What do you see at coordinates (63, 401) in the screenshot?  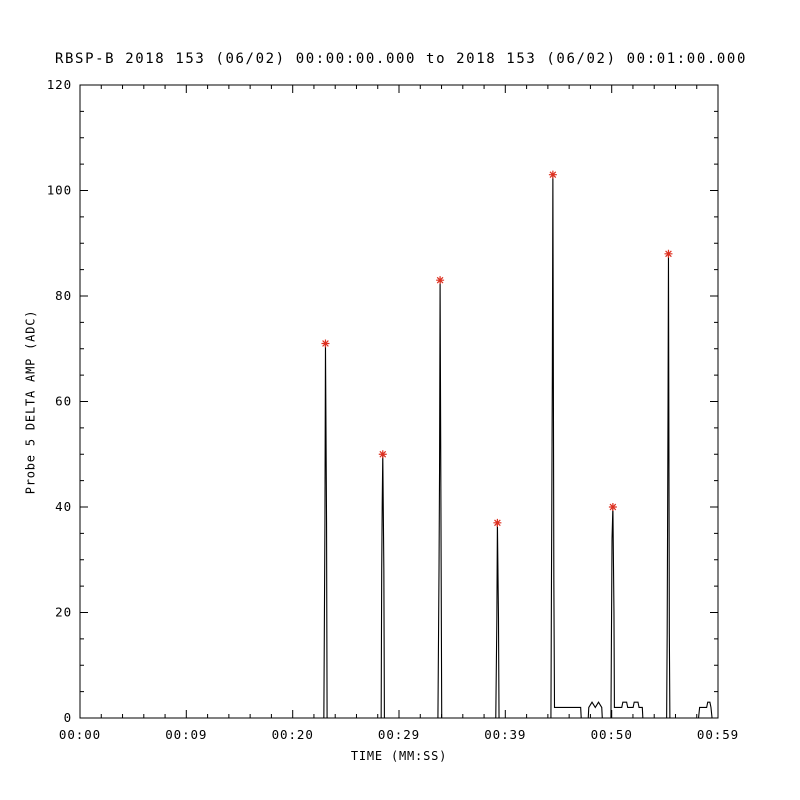 I see `y-tick-label: 60` at bounding box center [63, 401].